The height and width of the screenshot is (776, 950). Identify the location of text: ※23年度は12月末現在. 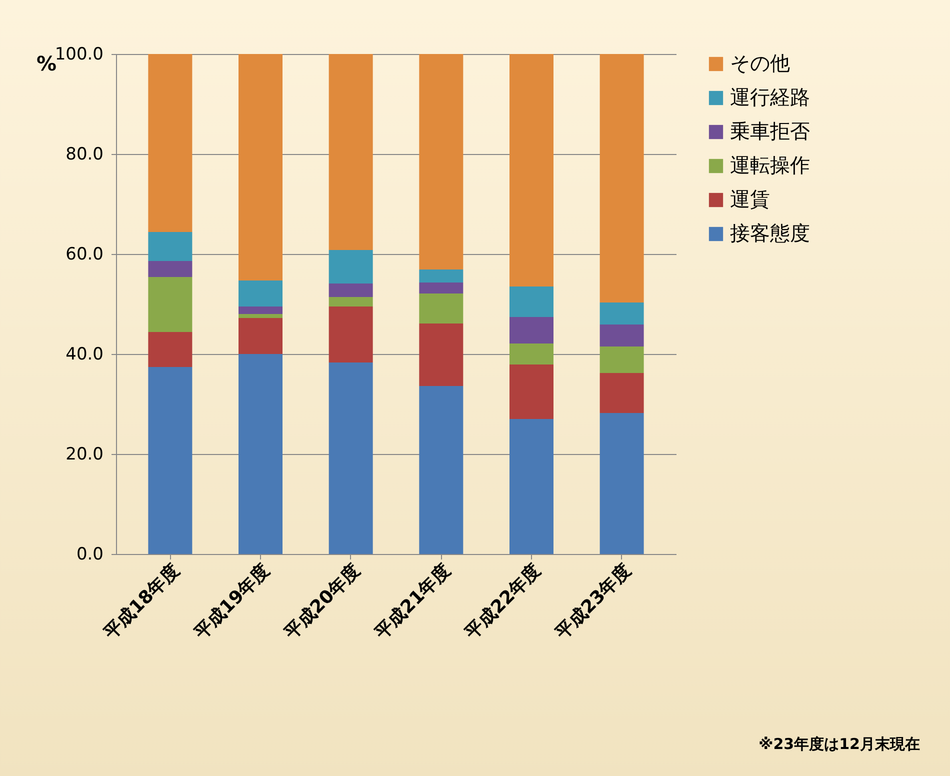
(839, 744).